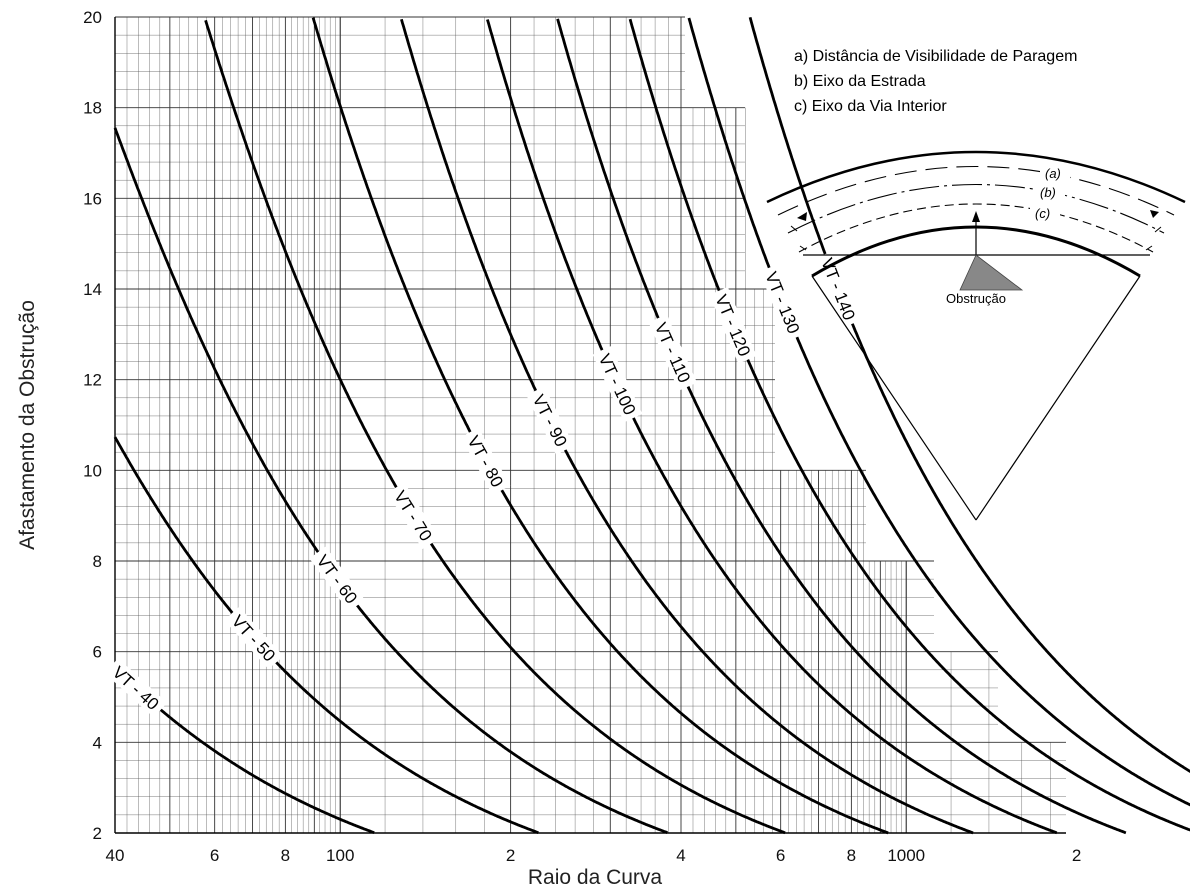  What do you see at coordinates (92, 17) in the screenshot?
I see `y-tick-label: 20` at bounding box center [92, 17].